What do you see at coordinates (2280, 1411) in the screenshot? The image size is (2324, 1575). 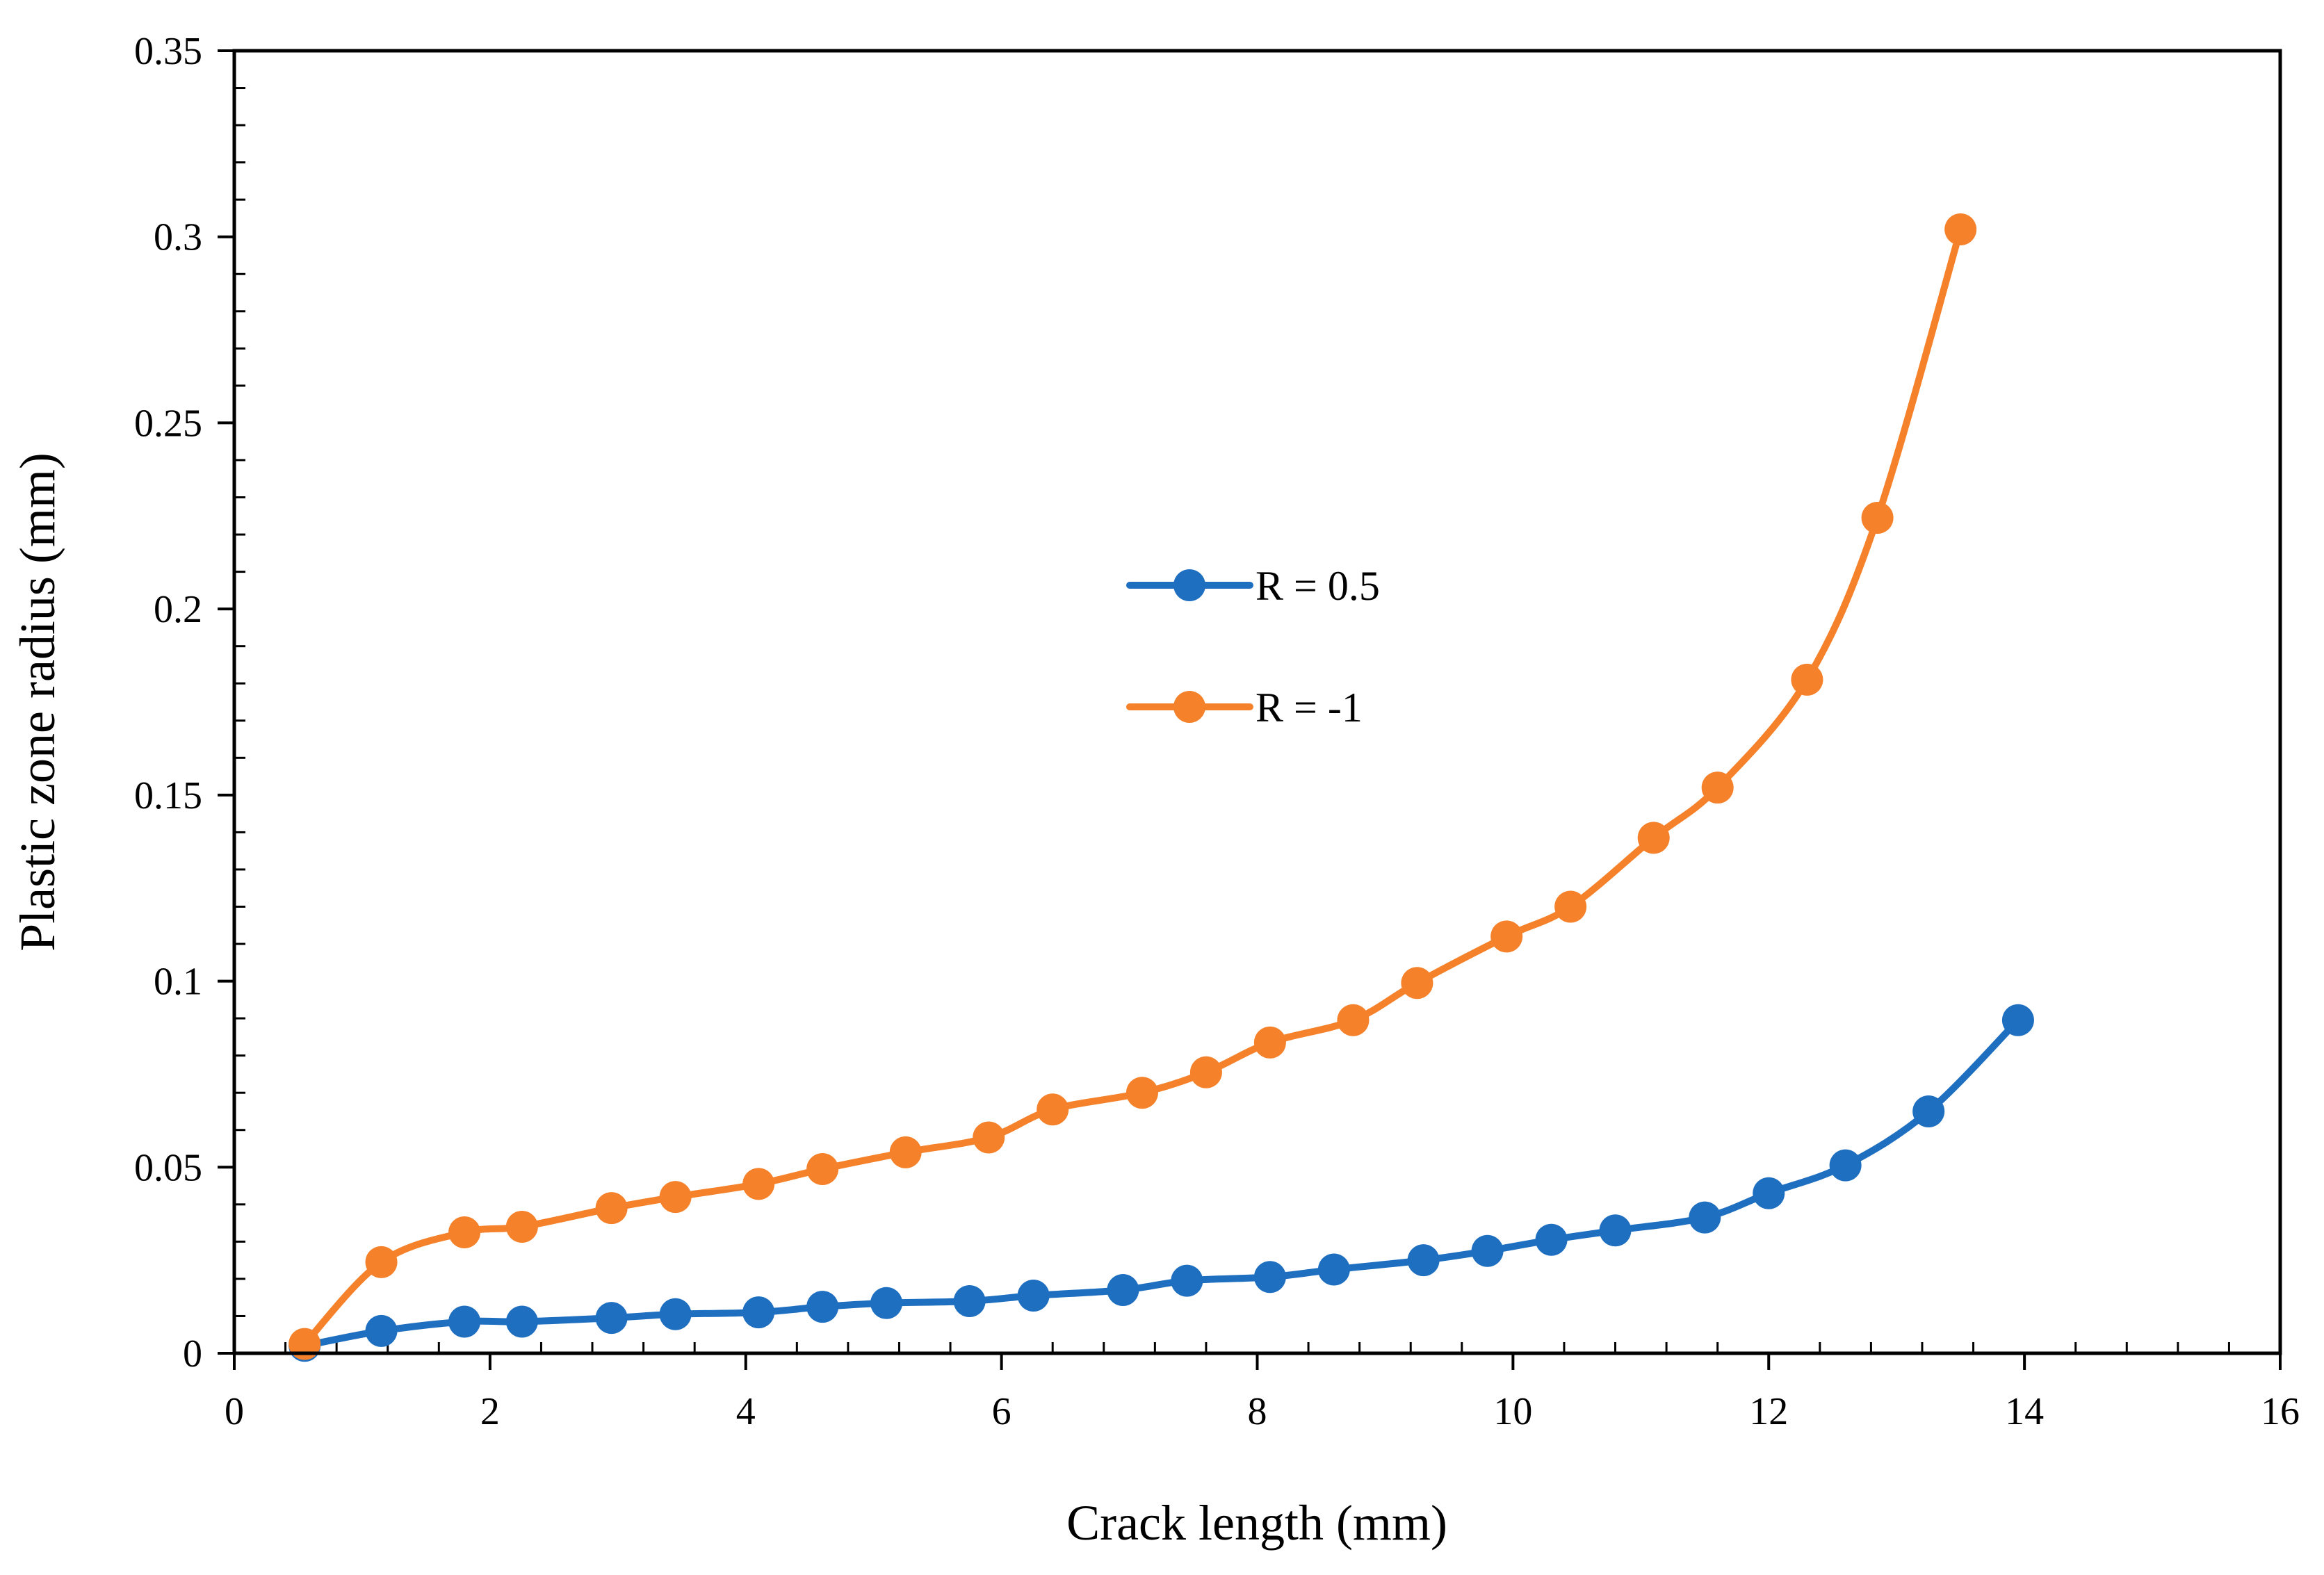 I see `x-tick-label: 16` at bounding box center [2280, 1411].